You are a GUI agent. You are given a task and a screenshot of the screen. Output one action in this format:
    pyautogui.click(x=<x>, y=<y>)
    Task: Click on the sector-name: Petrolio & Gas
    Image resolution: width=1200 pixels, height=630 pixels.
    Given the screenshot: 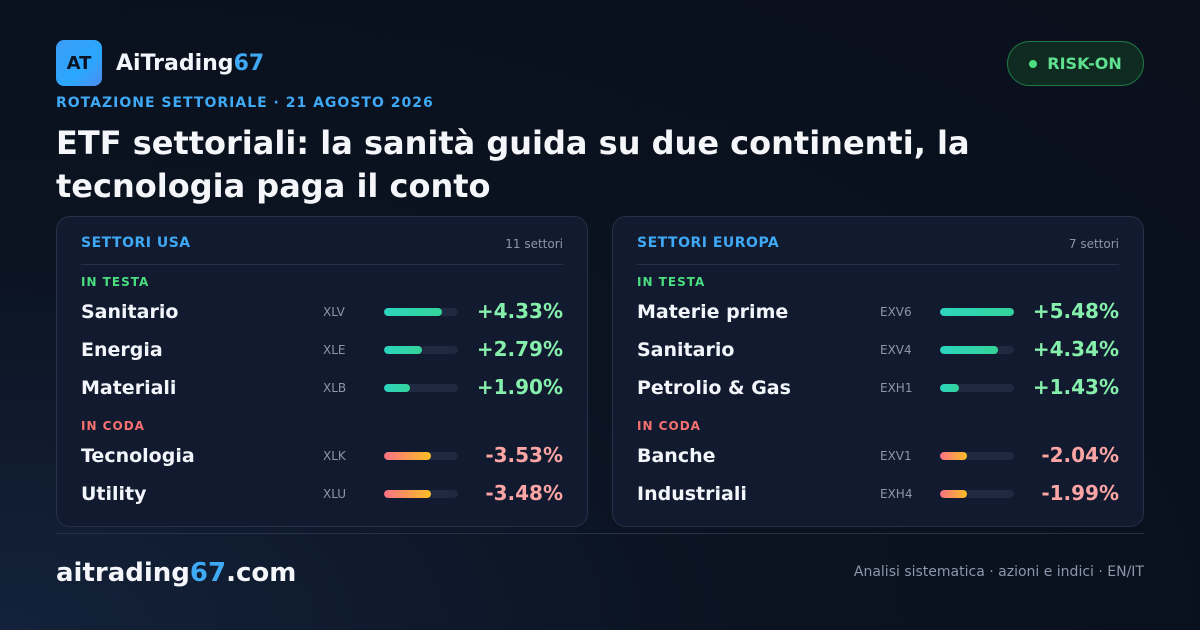 What is the action you would take?
    pyautogui.click(x=714, y=388)
    